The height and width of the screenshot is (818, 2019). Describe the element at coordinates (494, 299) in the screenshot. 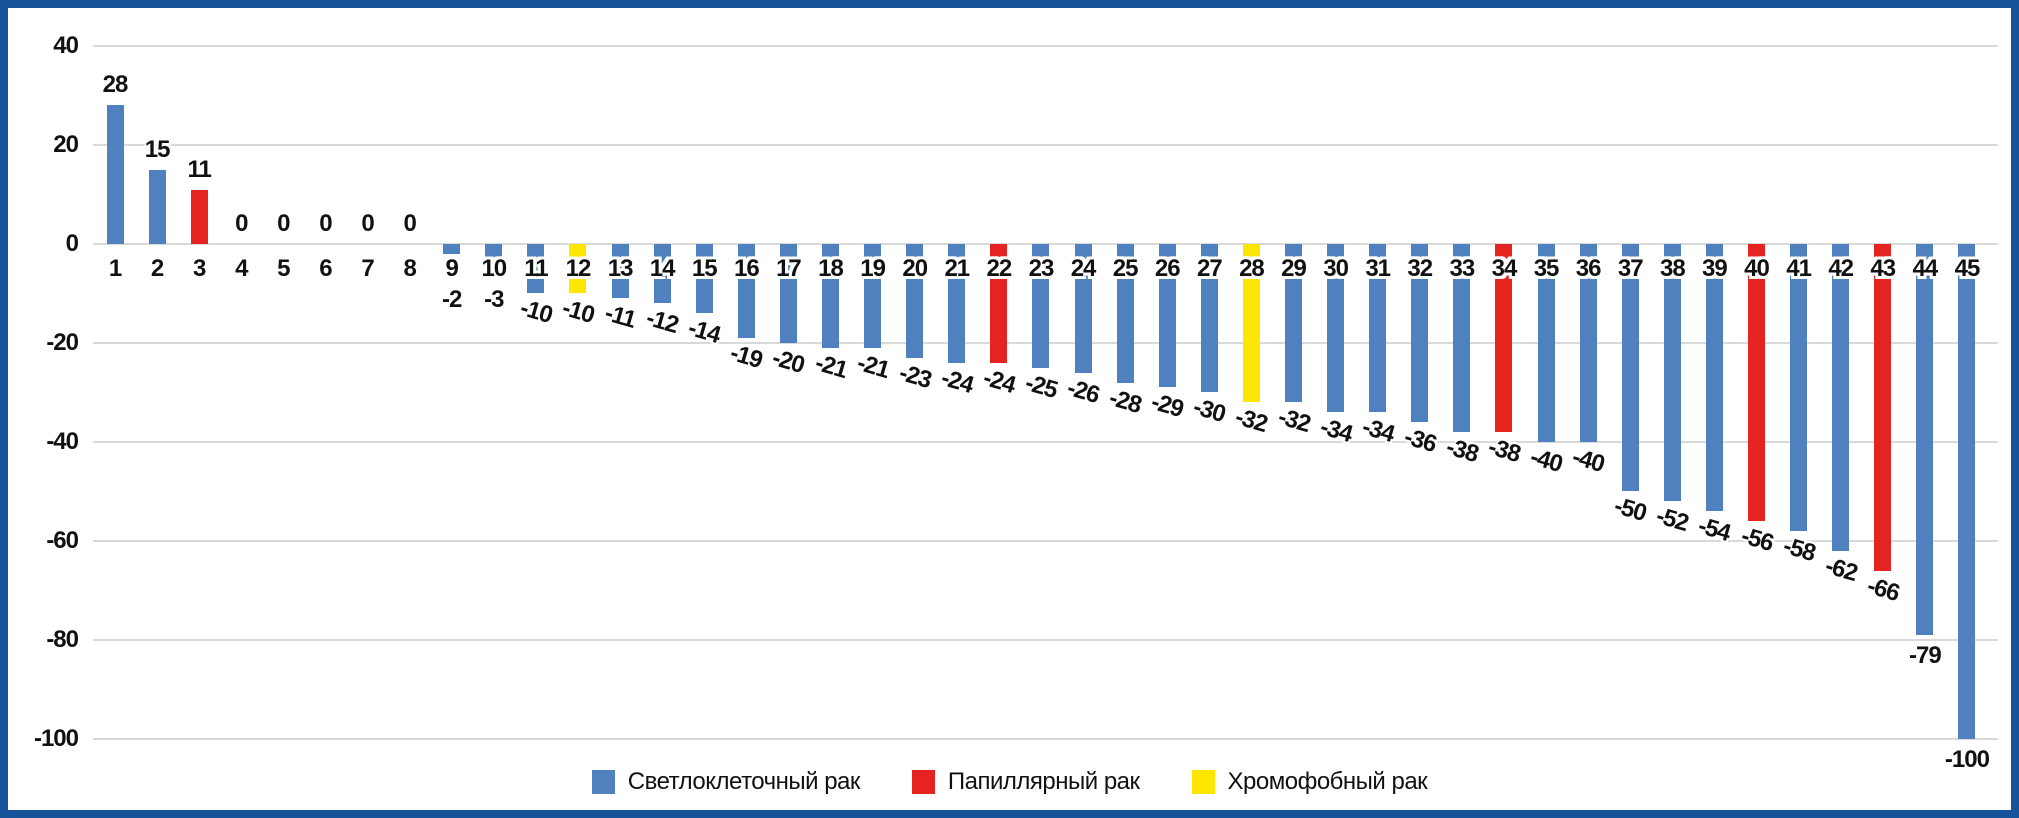

I see `value-label-10: -3` at that location.